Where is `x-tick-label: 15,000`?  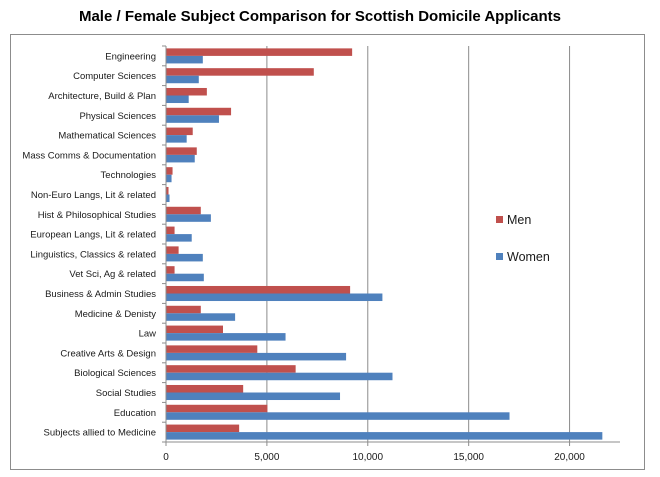 x-tick-label: 15,000 is located at coordinates (468, 457).